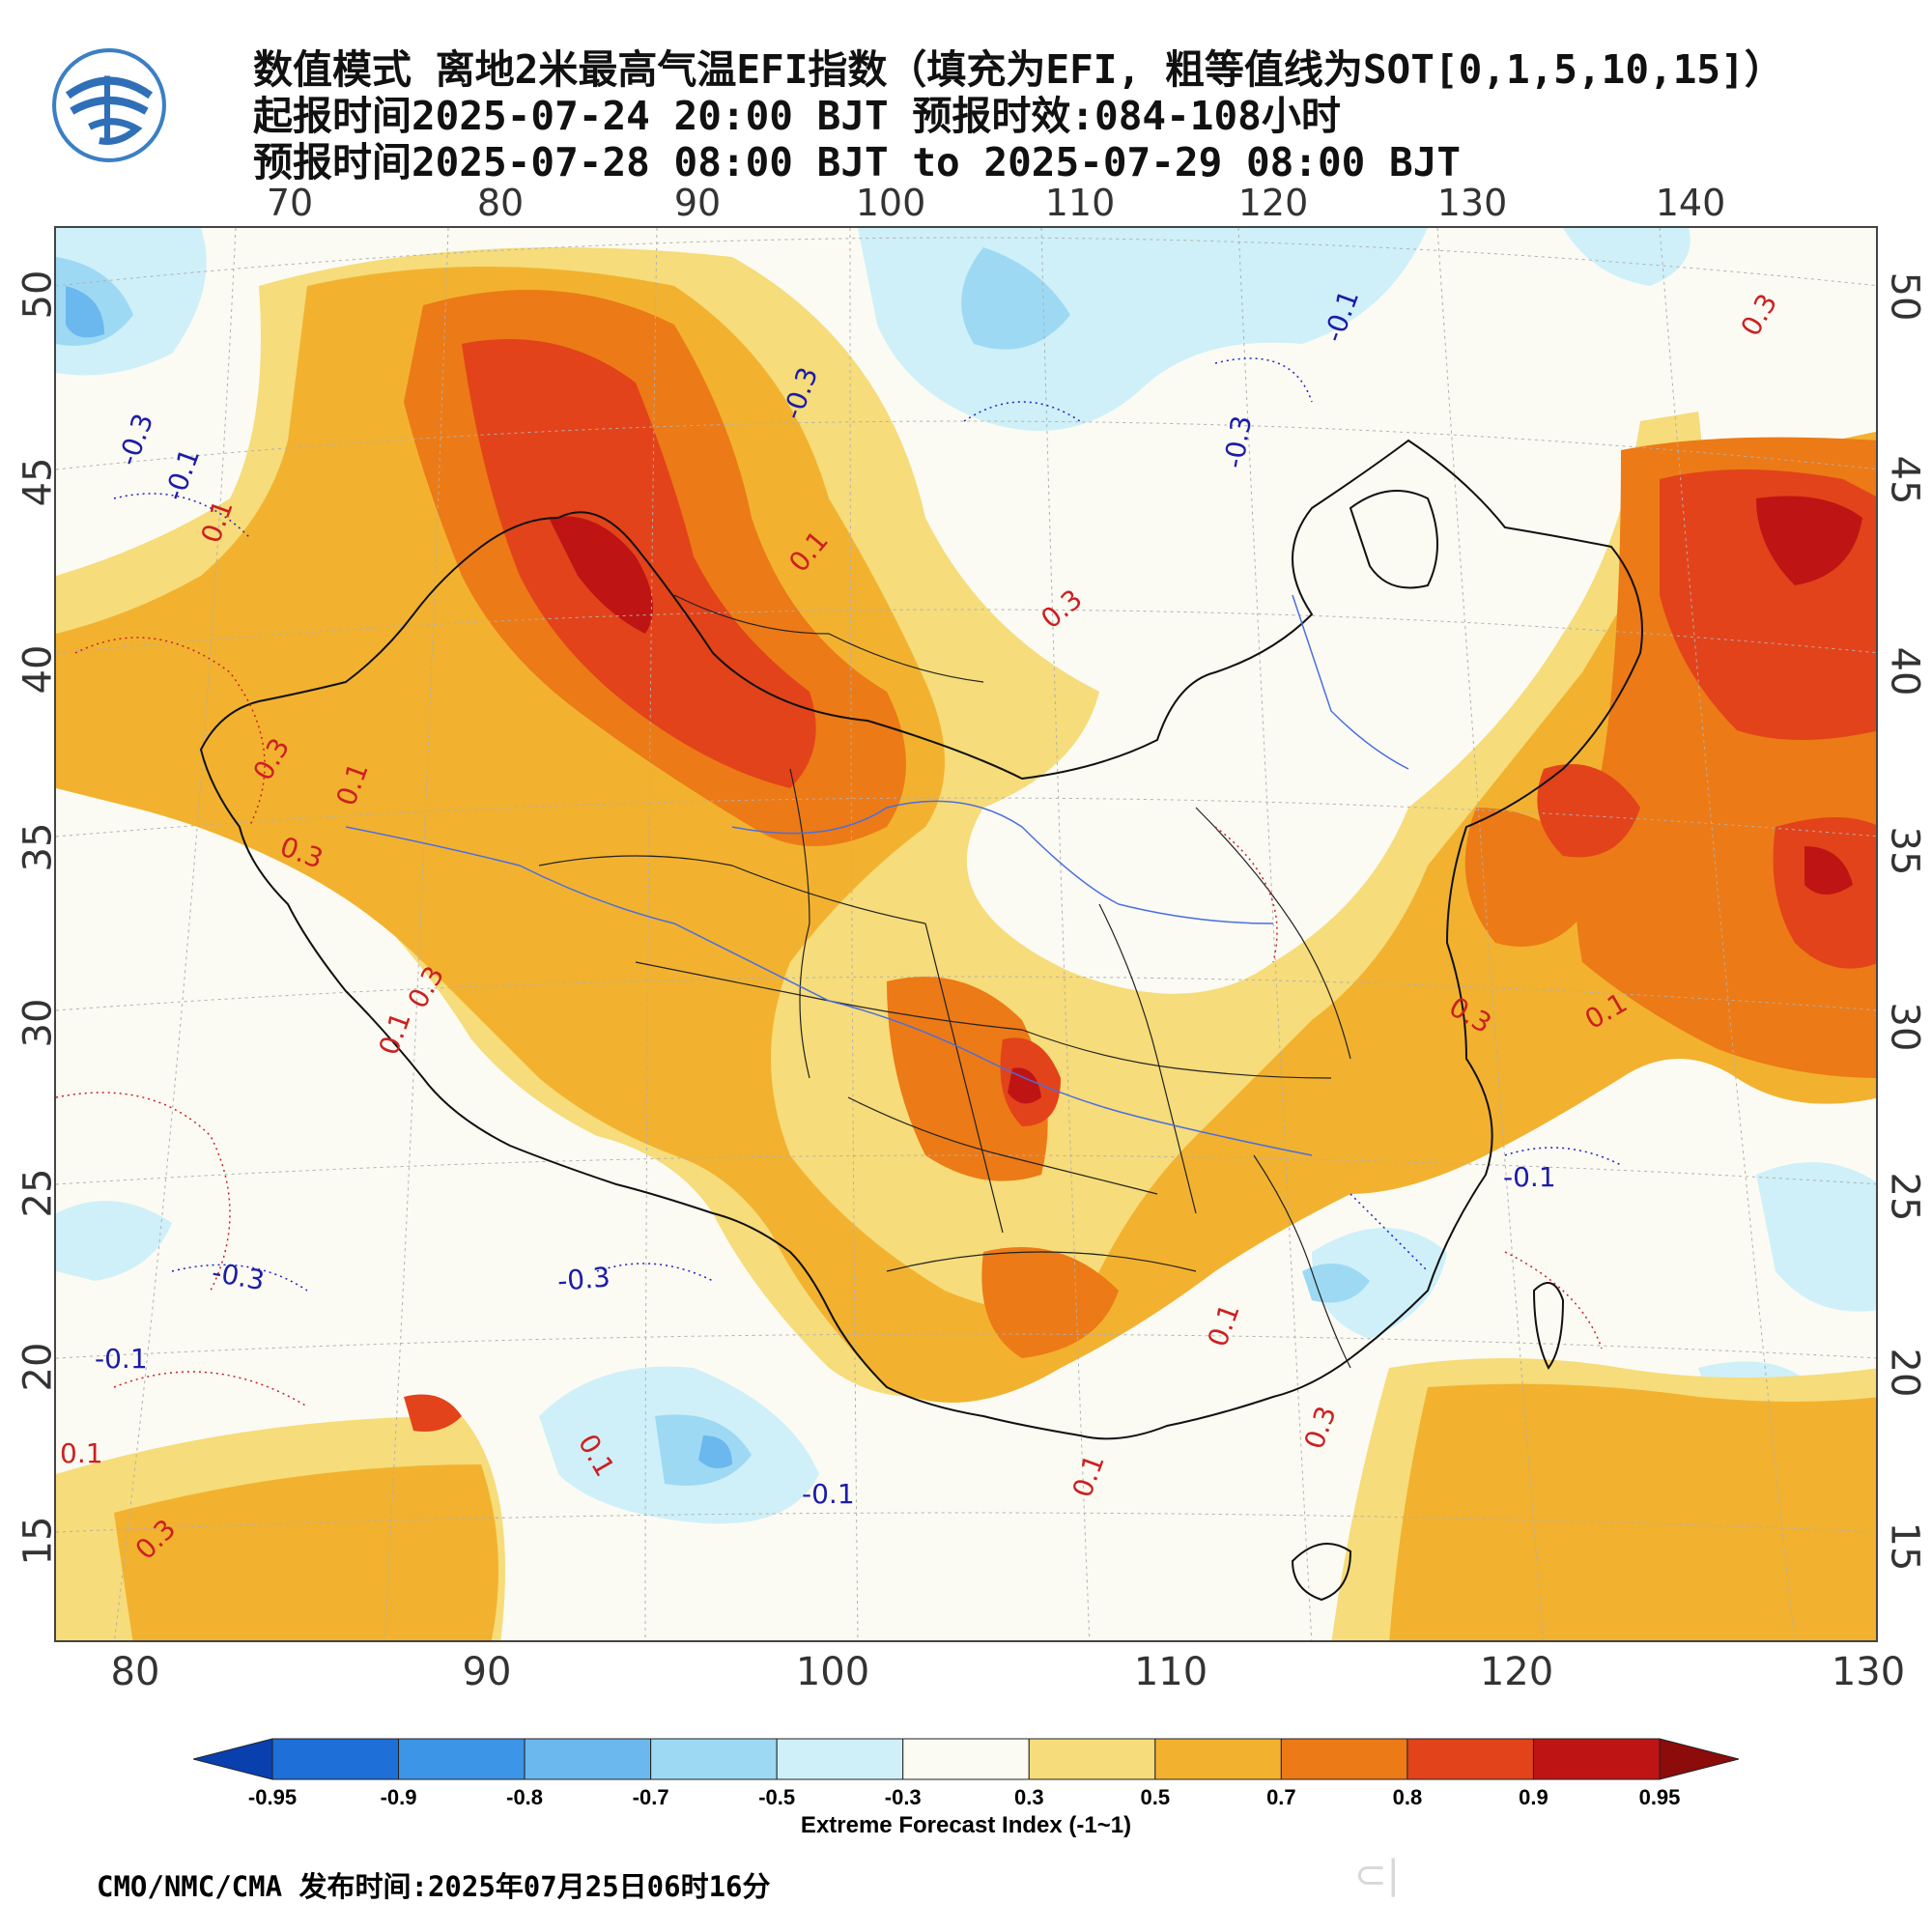 This screenshot has width=1932, height=1932. Describe the element at coordinates (1281, 1797) in the screenshot. I see `colorbar-label: 0.7` at that location.